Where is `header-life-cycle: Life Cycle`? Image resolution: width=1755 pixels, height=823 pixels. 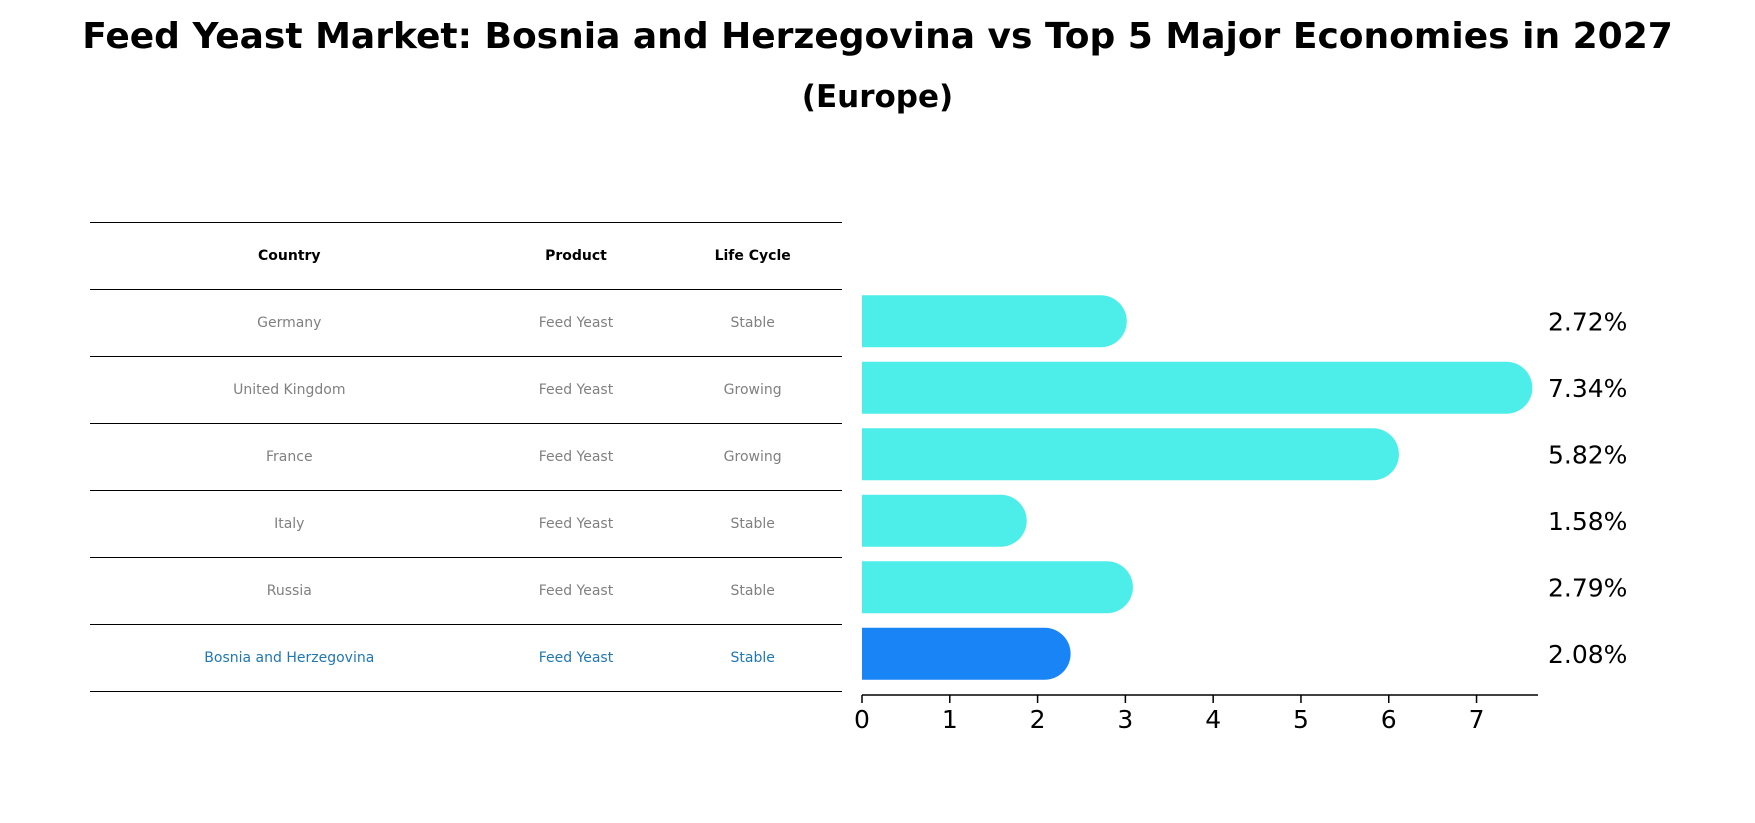 header-life-cycle: Life Cycle is located at coordinates (752, 256).